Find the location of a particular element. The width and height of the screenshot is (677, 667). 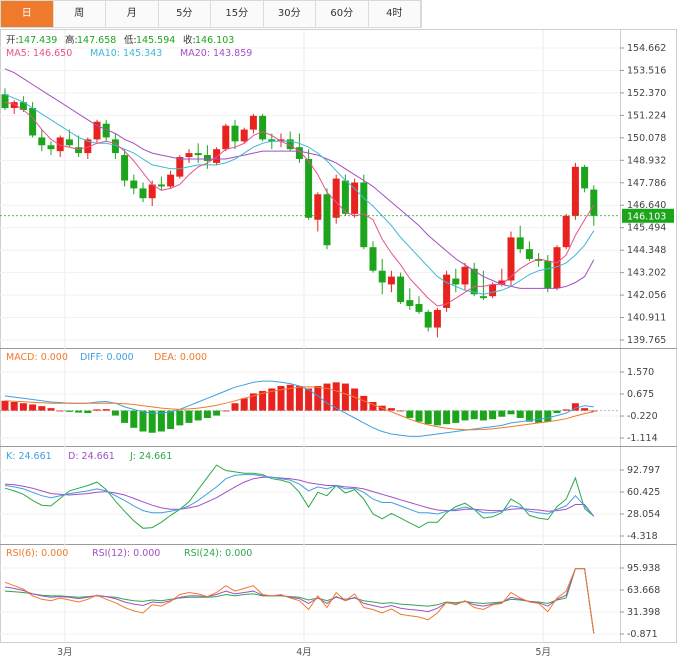

price-y-tick-label: 140.911 is located at coordinates (646, 318).